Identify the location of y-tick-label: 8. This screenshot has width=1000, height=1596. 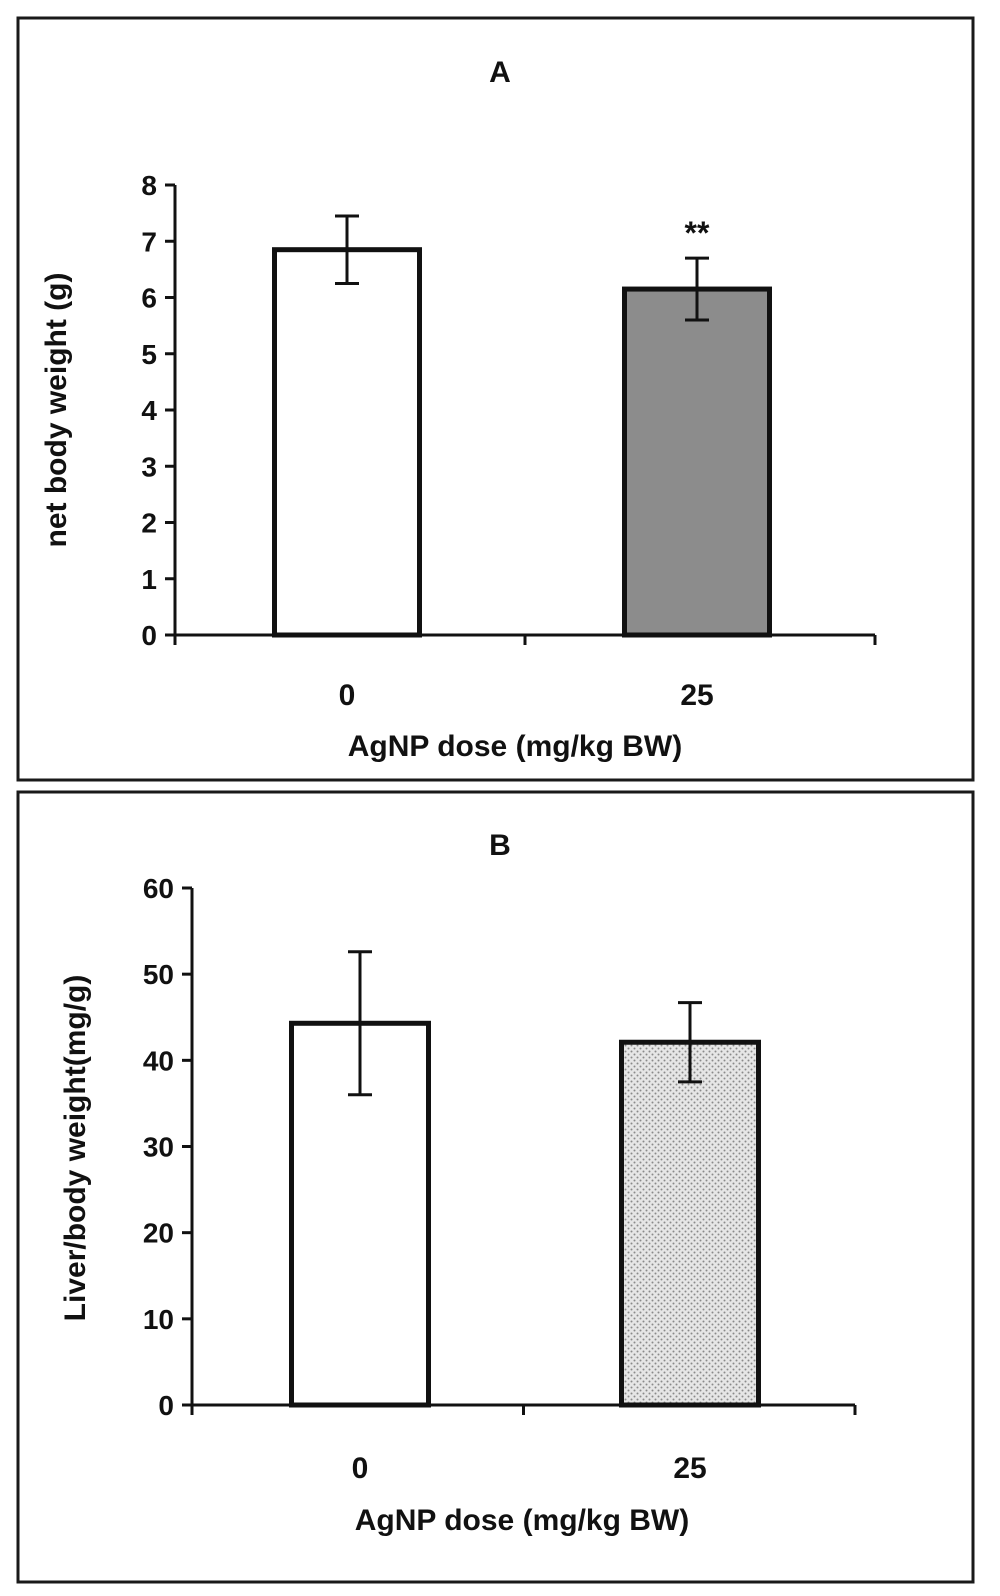
(149, 185).